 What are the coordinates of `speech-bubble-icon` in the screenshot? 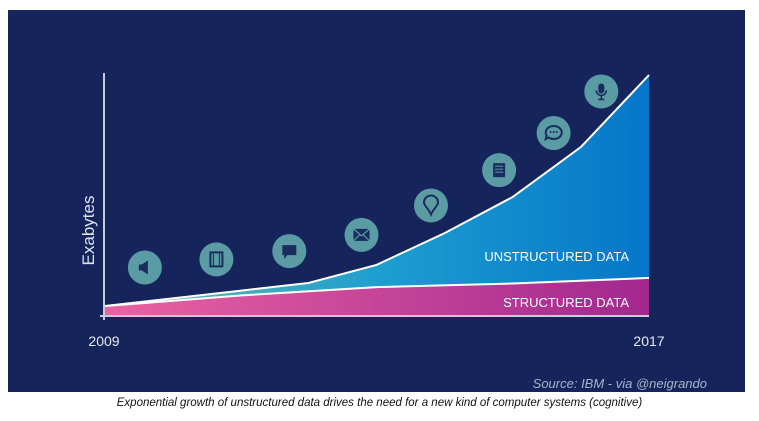 It's located at (553, 133).